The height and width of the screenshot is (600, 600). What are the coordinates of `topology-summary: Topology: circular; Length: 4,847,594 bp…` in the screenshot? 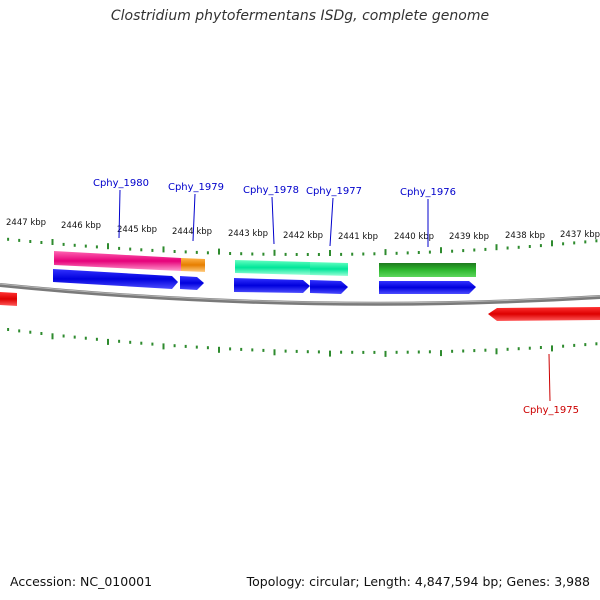 It's located at (418, 581).